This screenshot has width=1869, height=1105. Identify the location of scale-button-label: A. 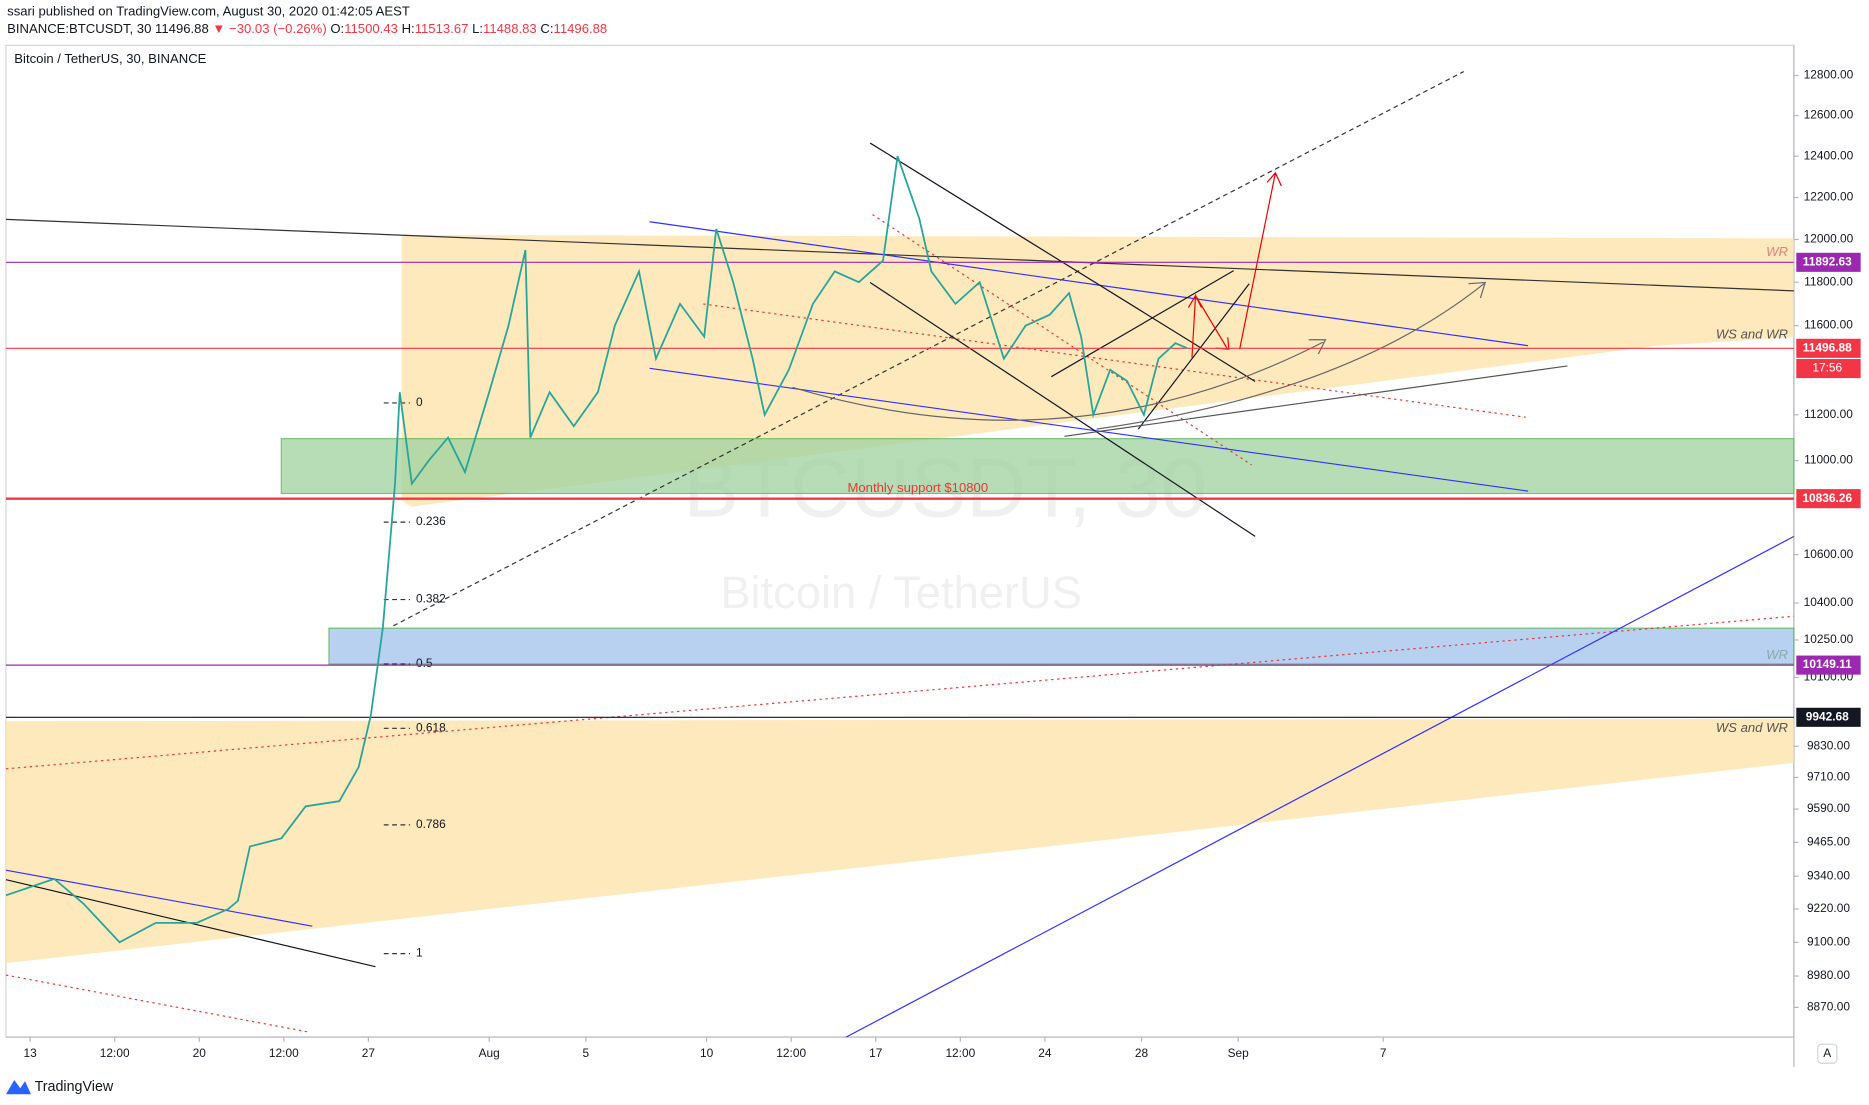
(1827, 1053).